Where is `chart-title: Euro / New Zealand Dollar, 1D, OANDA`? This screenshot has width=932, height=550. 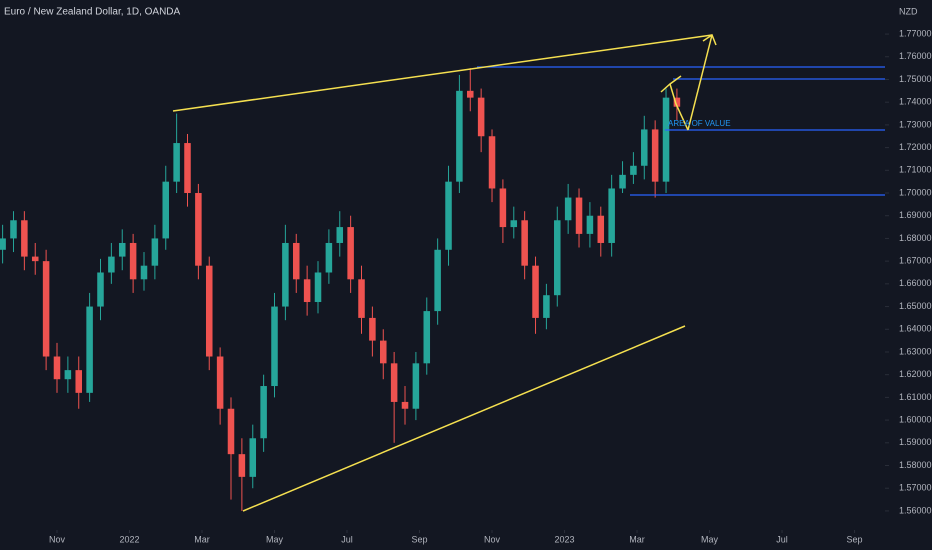
chart-title: Euro / New Zealand Dollar, 1D, OANDA is located at coordinates (92, 12).